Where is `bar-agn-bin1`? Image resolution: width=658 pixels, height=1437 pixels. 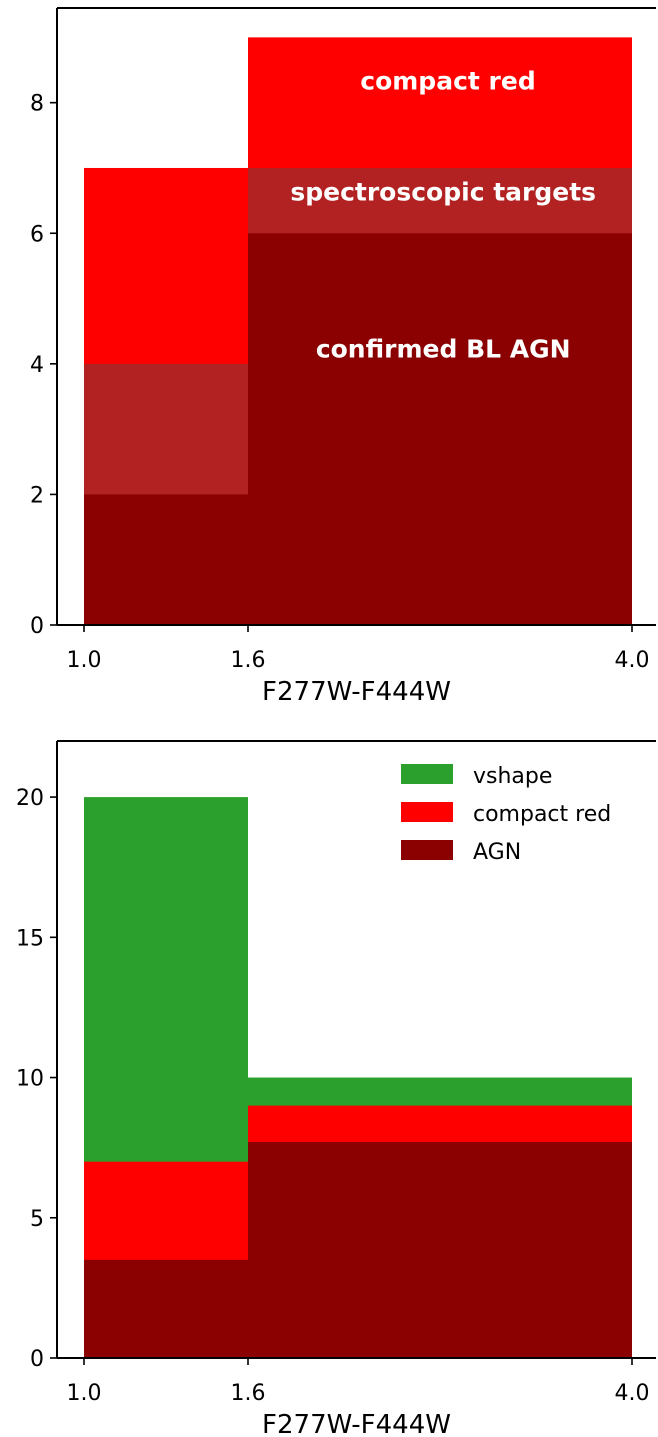 bar-agn-bin1 is located at coordinates (166, 1308).